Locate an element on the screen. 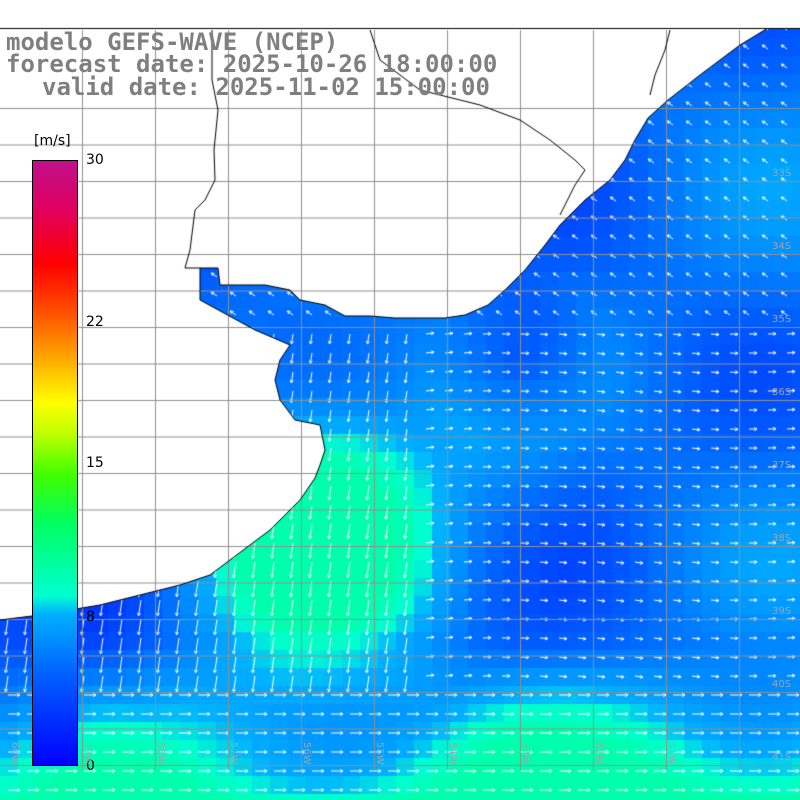 This screenshot has height=800, width=800. latitude-label: 38S is located at coordinates (782, 538).